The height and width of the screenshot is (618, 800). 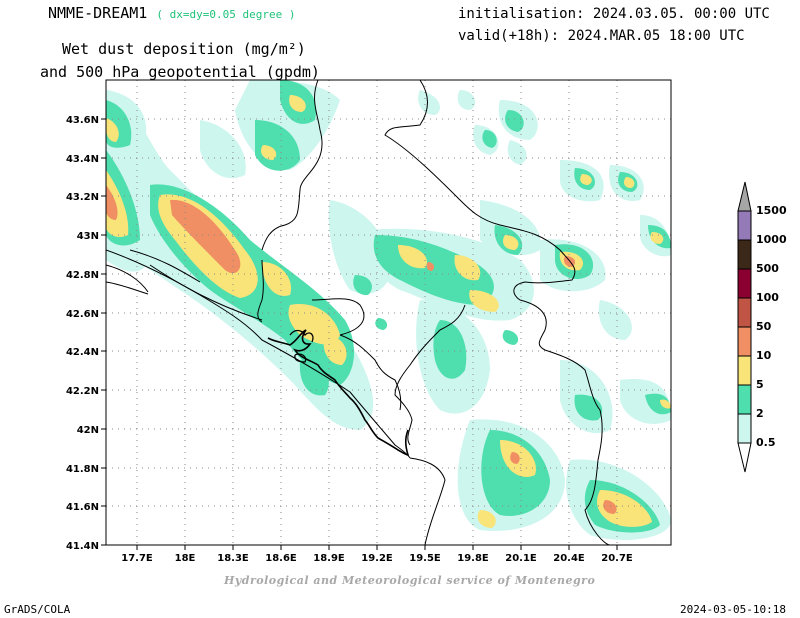 I want to click on legend-level-label: 100, so click(x=767, y=297).